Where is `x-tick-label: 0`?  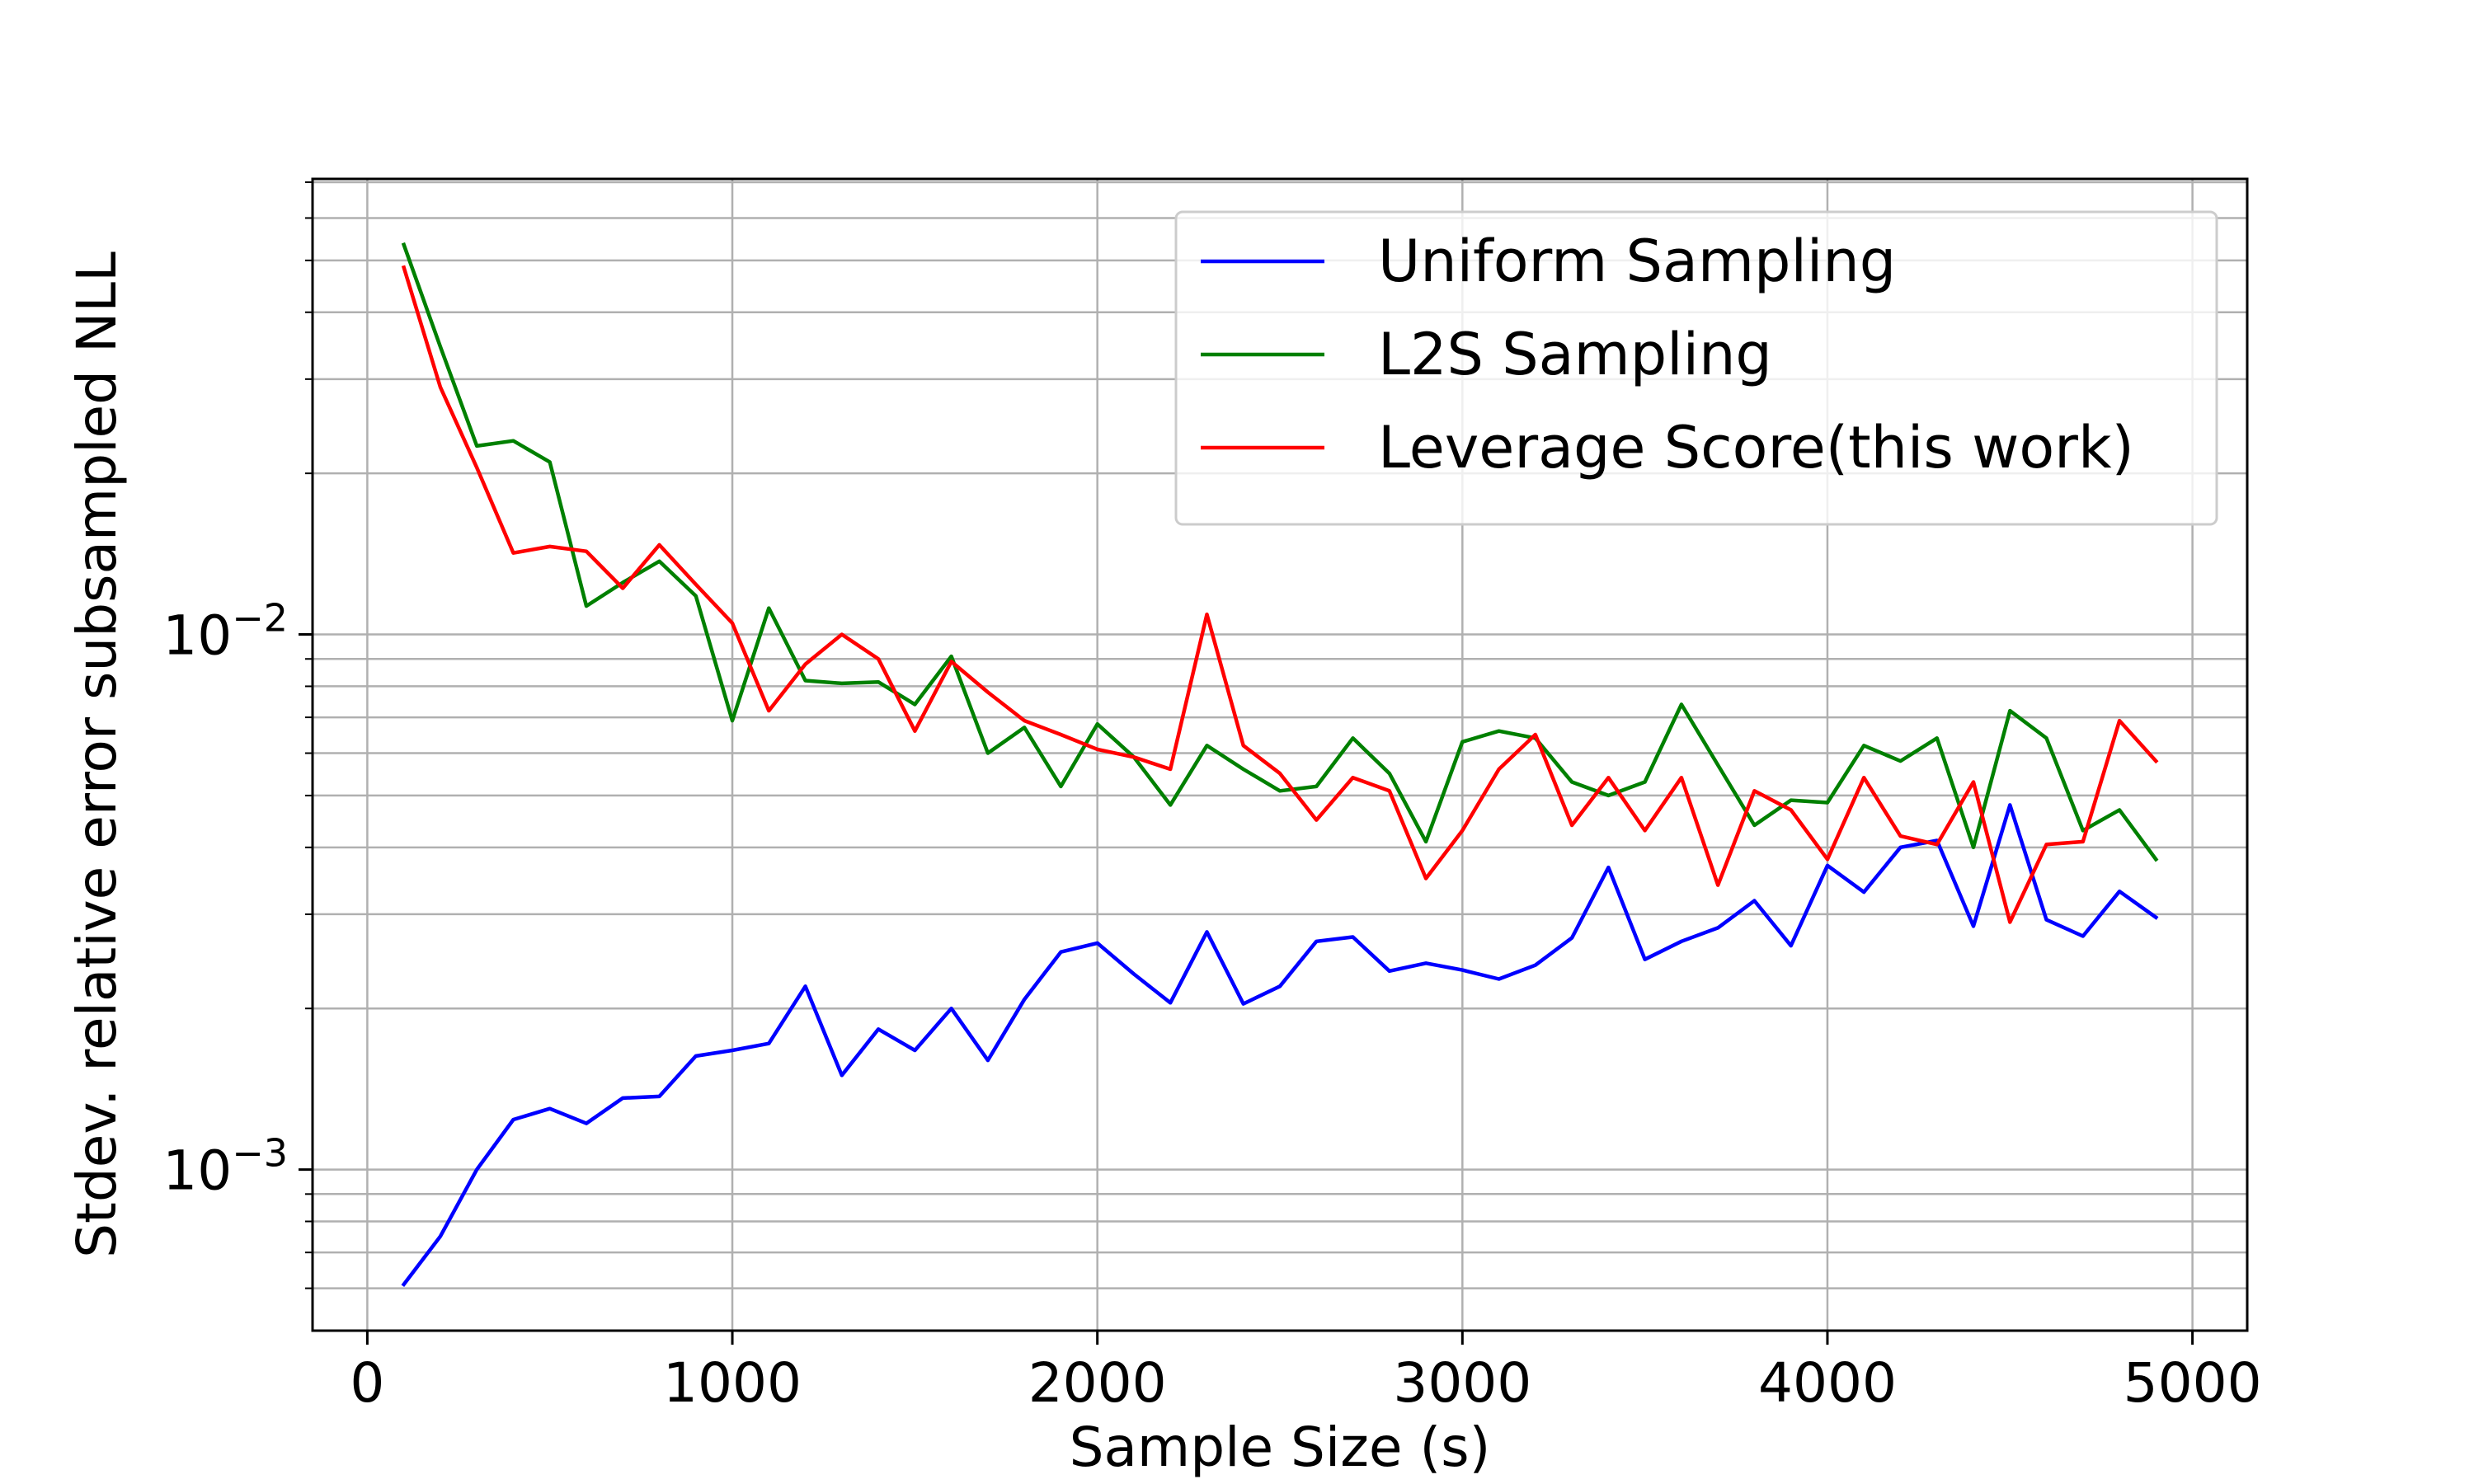 x-tick-label: 0 is located at coordinates (367, 1383).